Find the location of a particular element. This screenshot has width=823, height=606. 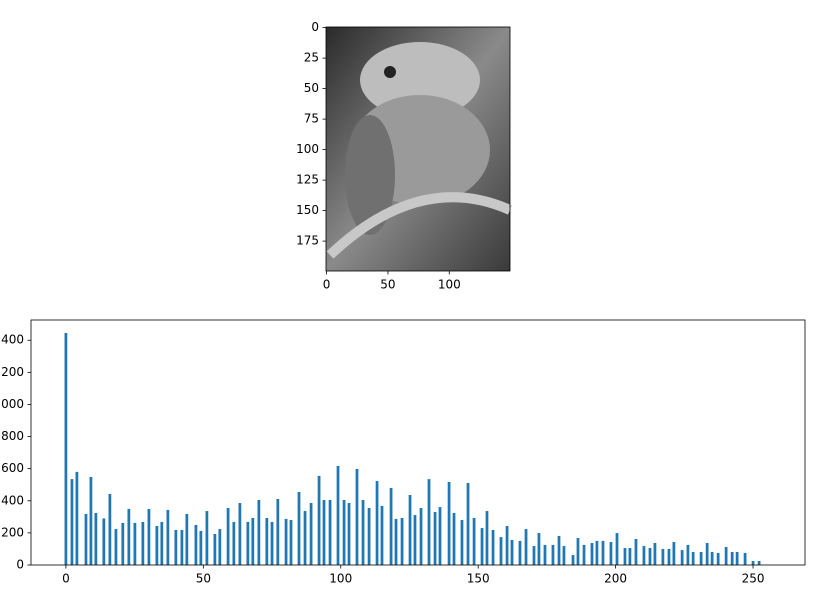

x-tick-label: 50 is located at coordinates (387, 285).